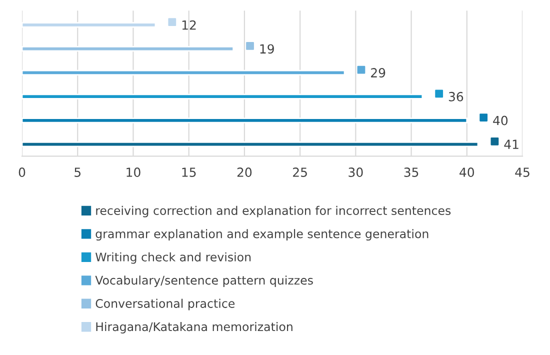  I want to click on x-tick-label: 35, so click(411, 172).